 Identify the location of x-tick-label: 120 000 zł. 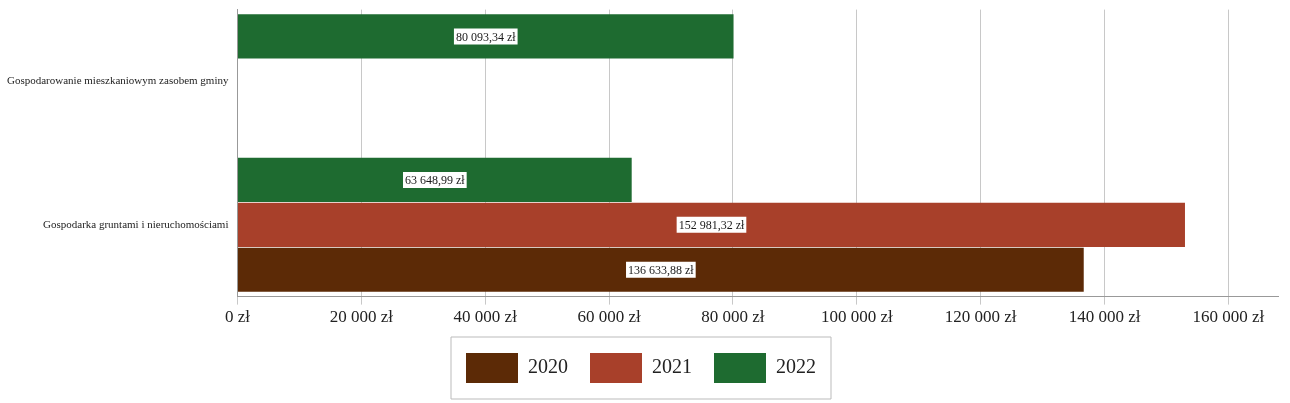
(980, 317).